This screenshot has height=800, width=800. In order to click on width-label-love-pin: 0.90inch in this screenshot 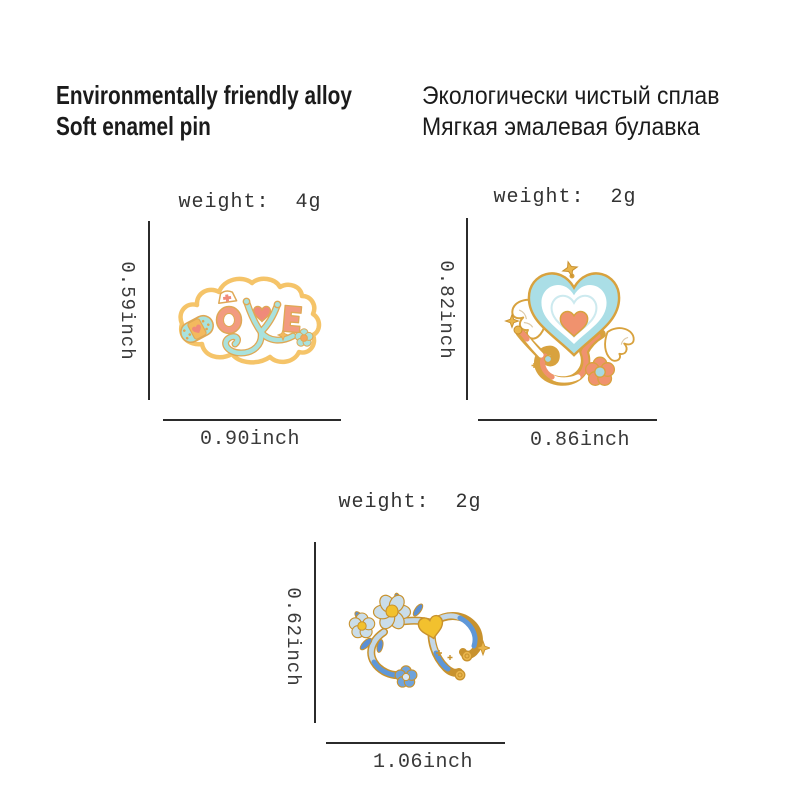, I will do `click(249, 439)`.